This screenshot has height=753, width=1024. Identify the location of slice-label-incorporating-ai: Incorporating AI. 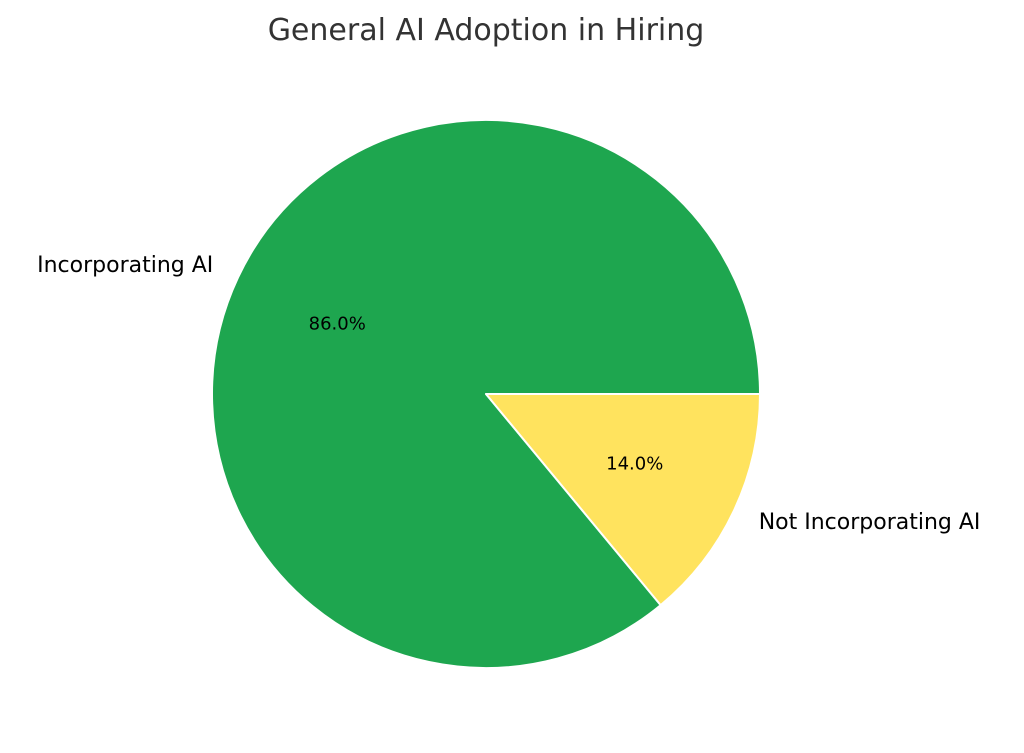
(125, 265).